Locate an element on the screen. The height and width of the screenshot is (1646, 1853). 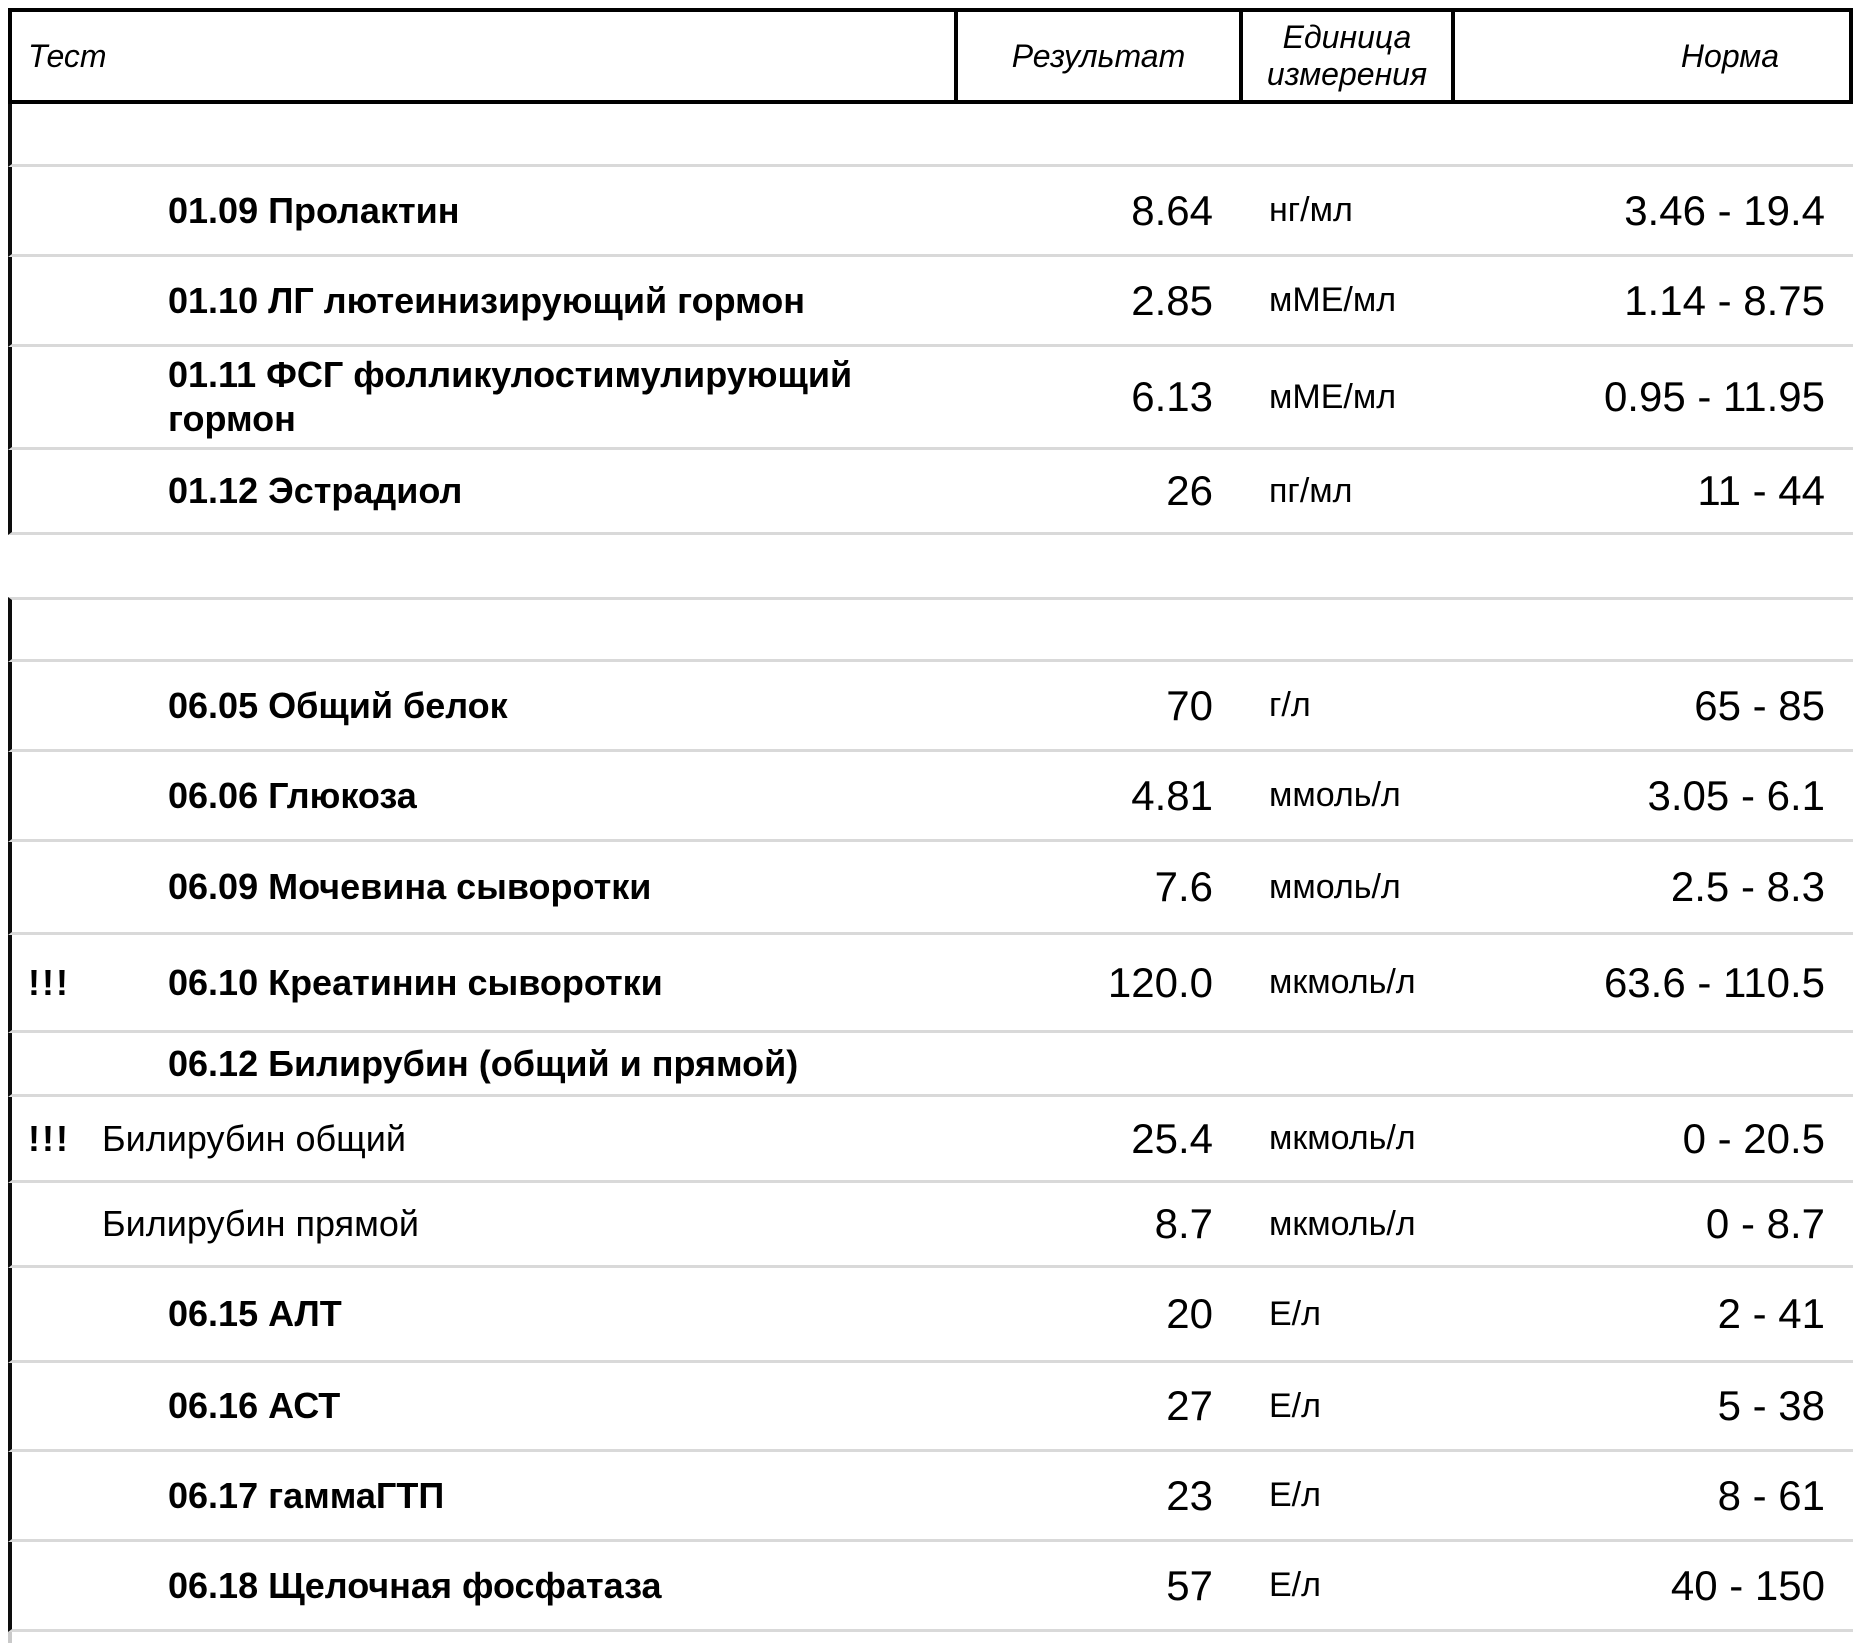
result-cell: 4.81 is located at coordinates (1172, 795).